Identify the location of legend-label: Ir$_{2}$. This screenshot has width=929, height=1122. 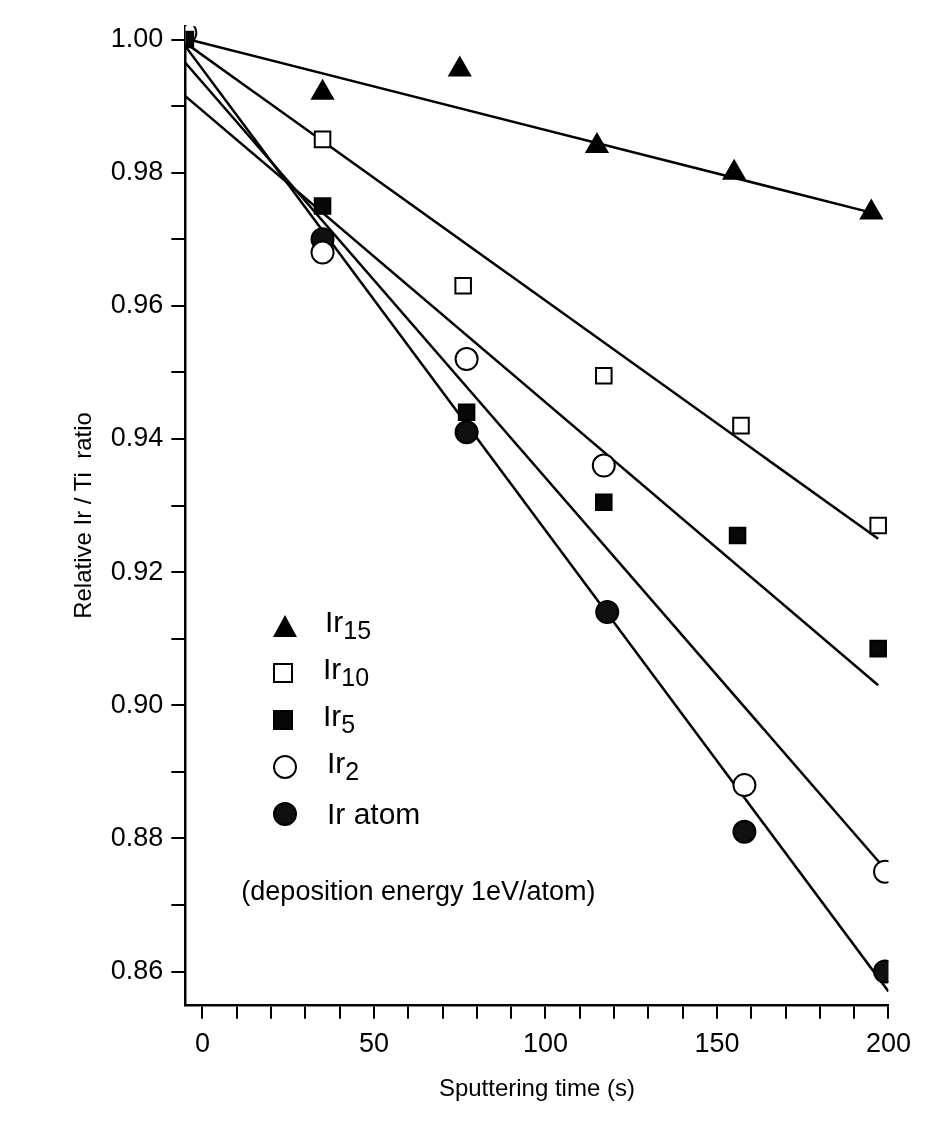
(343, 765).